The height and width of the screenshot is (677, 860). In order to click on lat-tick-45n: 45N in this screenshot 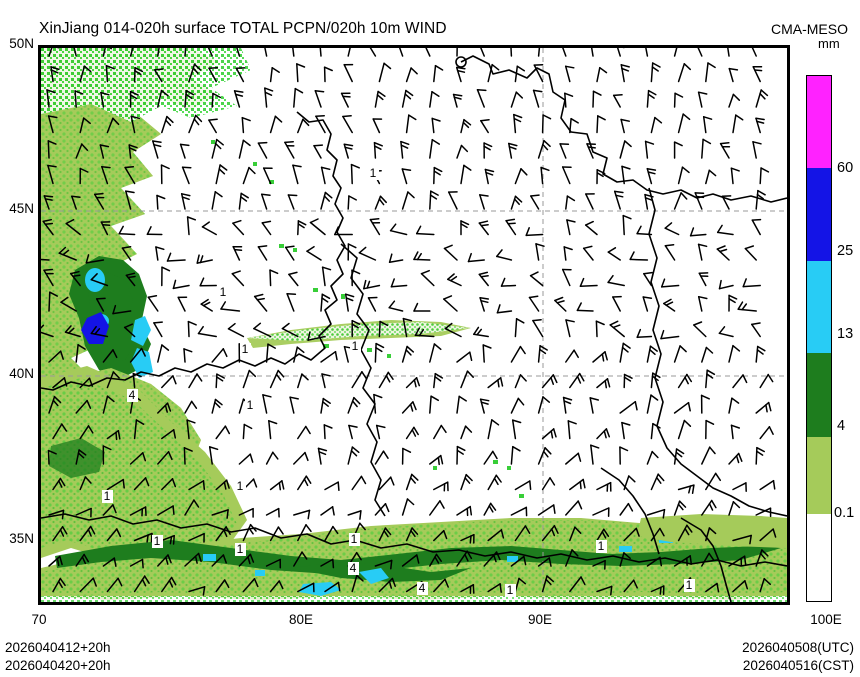, I will do `click(21, 208)`.